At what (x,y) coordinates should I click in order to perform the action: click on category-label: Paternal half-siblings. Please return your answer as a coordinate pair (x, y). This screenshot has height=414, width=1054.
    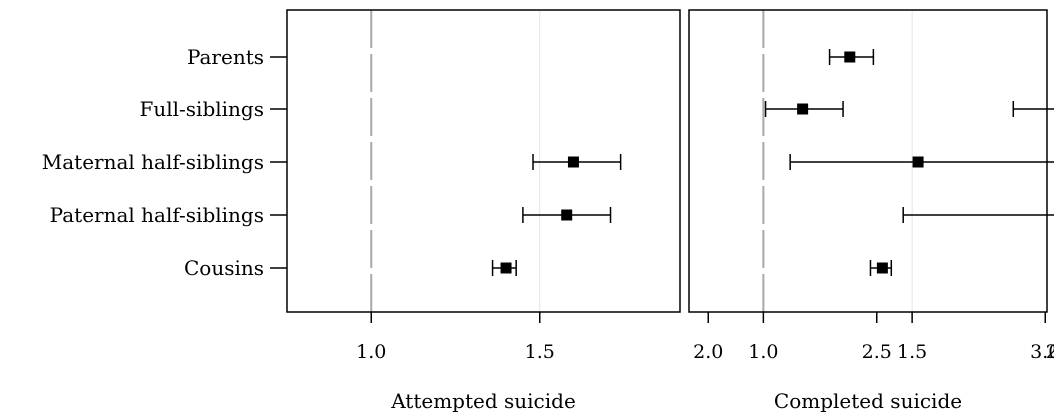
    Looking at the image, I should click on (157, 215).